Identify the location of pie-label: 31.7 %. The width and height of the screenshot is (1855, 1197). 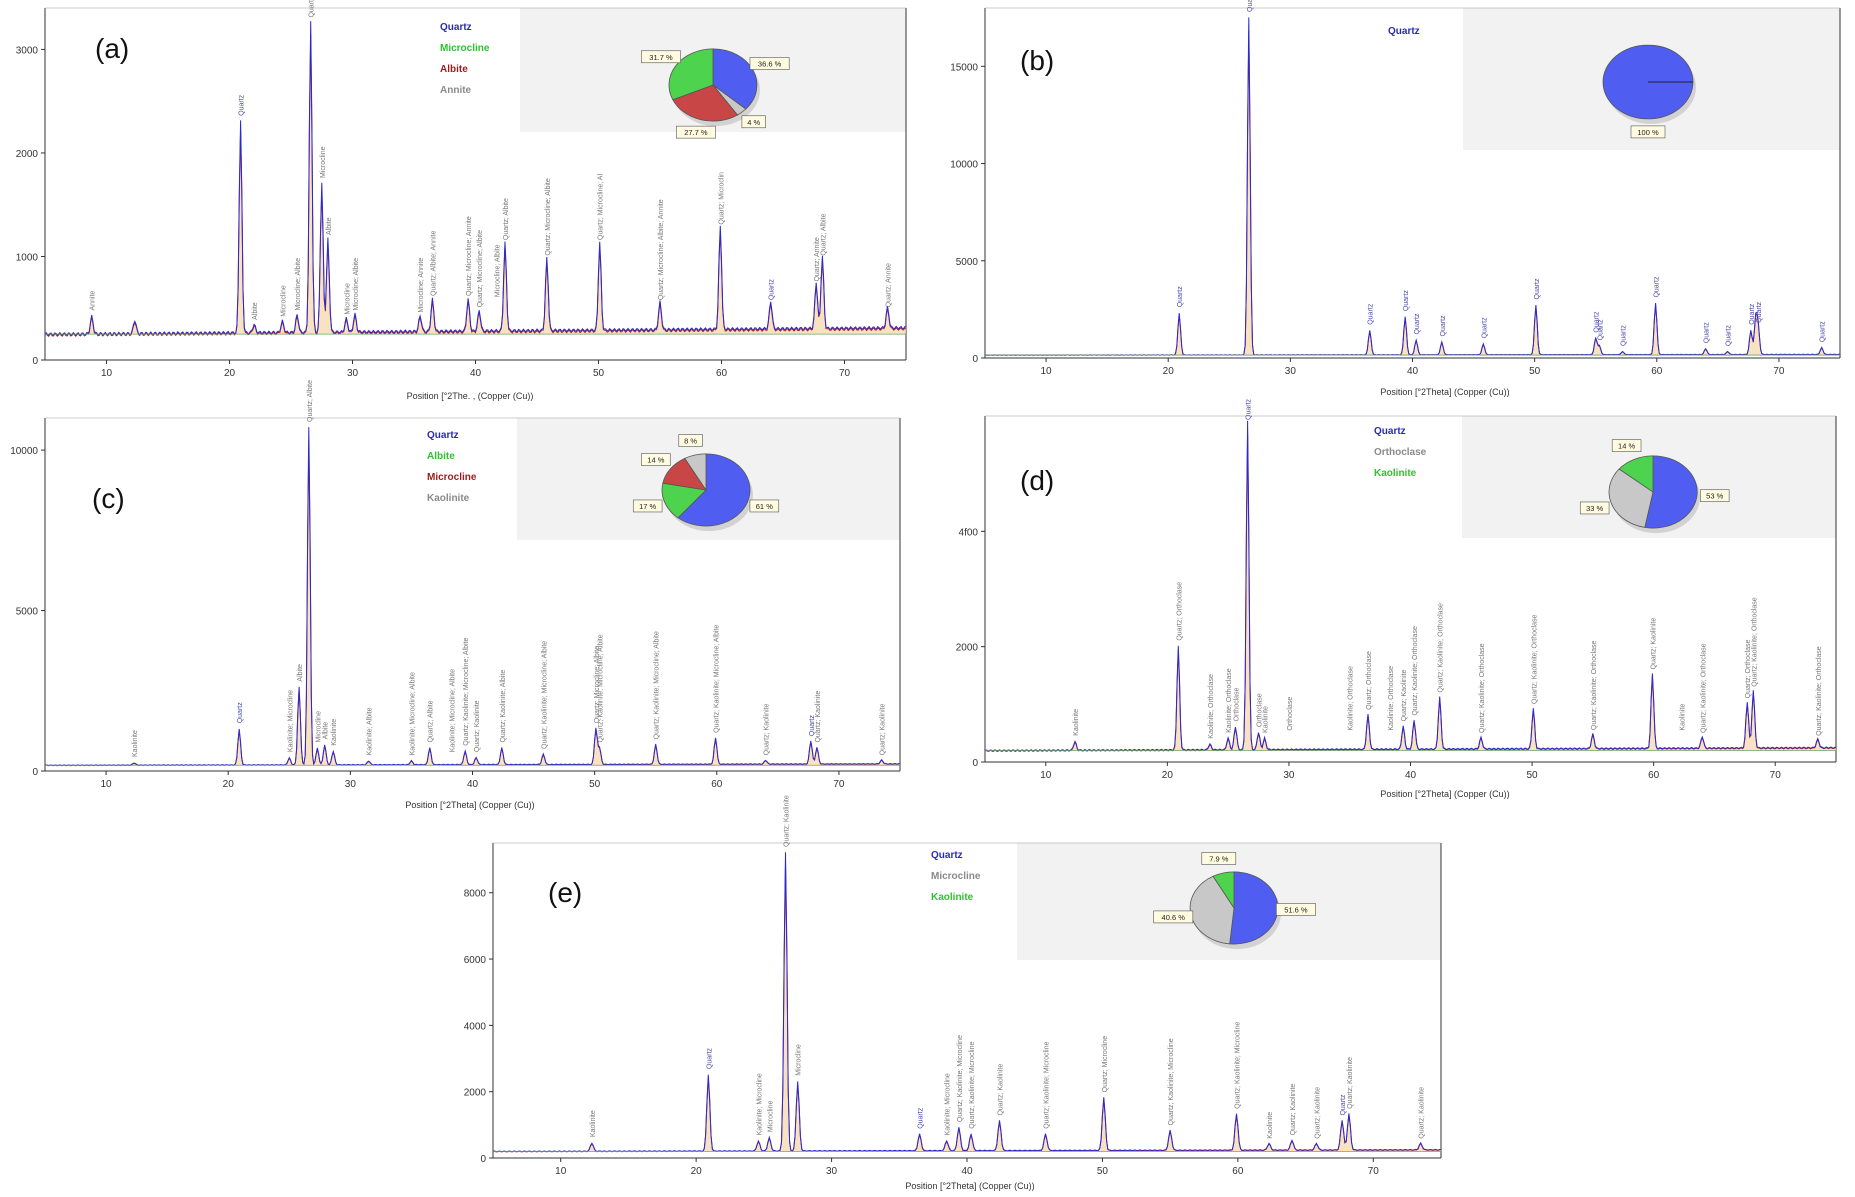
(661, 57).